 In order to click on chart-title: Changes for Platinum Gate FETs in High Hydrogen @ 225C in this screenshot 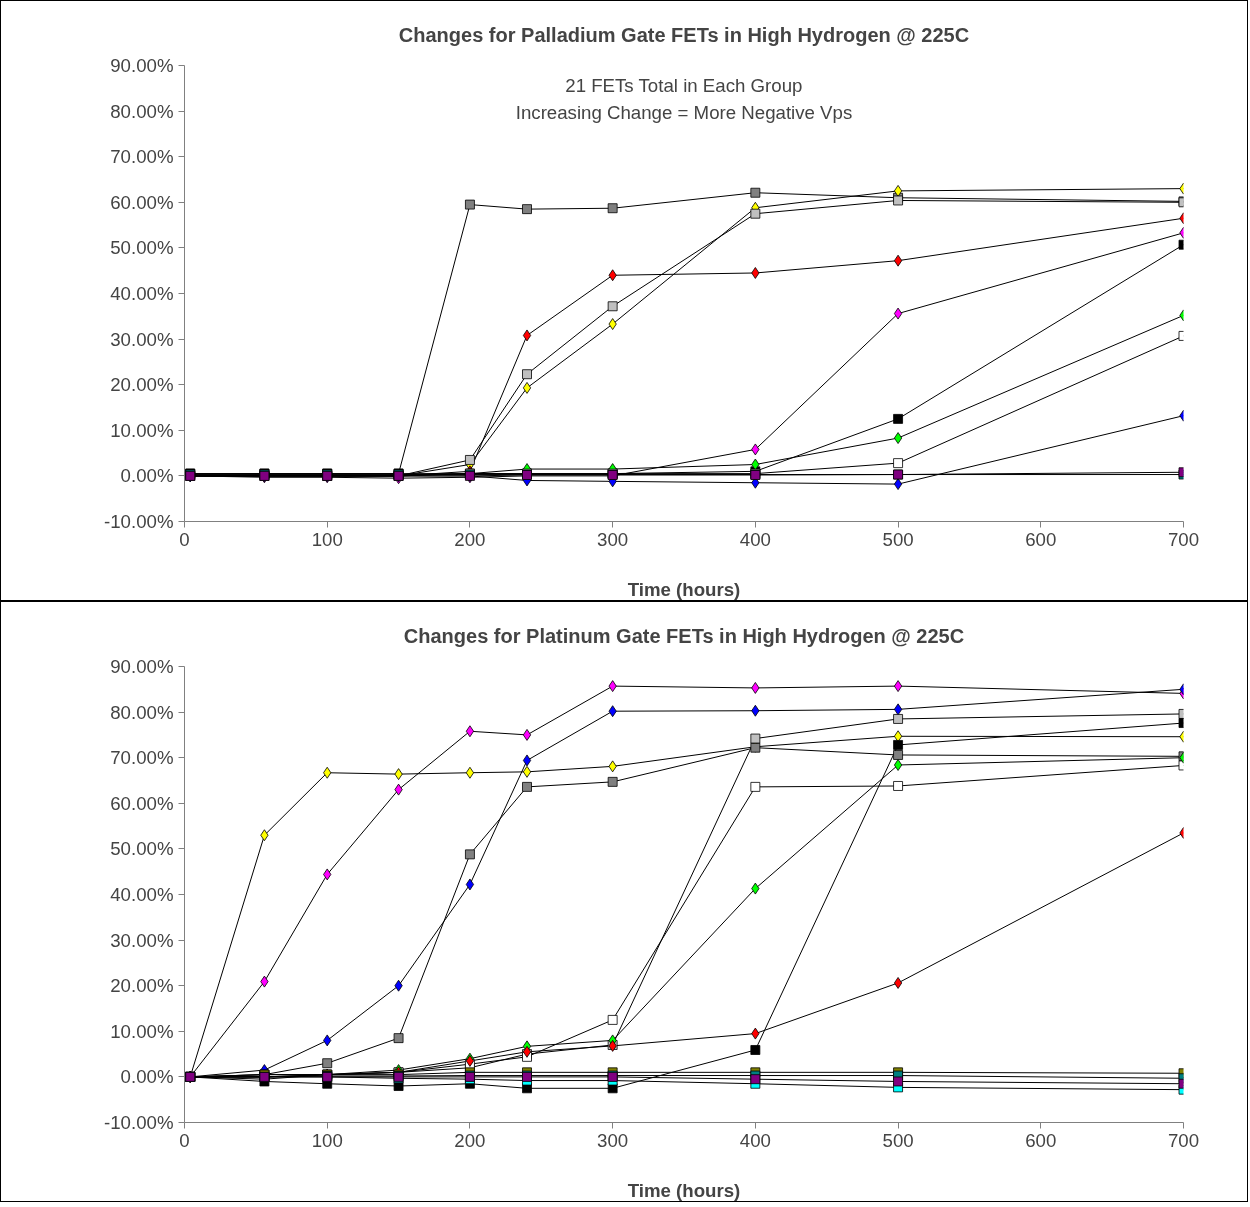, I will do `click(684, 635)`.